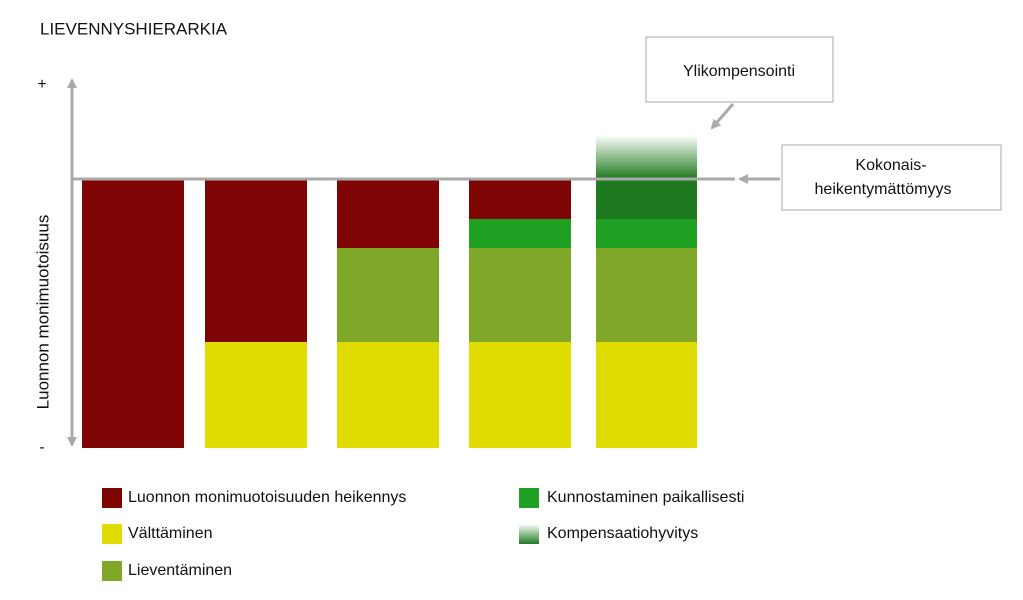  Describe the element at coordinates (42, 312) in the screenshot. I see `axis-label: Luonnon monimuotoisuus` at that location.